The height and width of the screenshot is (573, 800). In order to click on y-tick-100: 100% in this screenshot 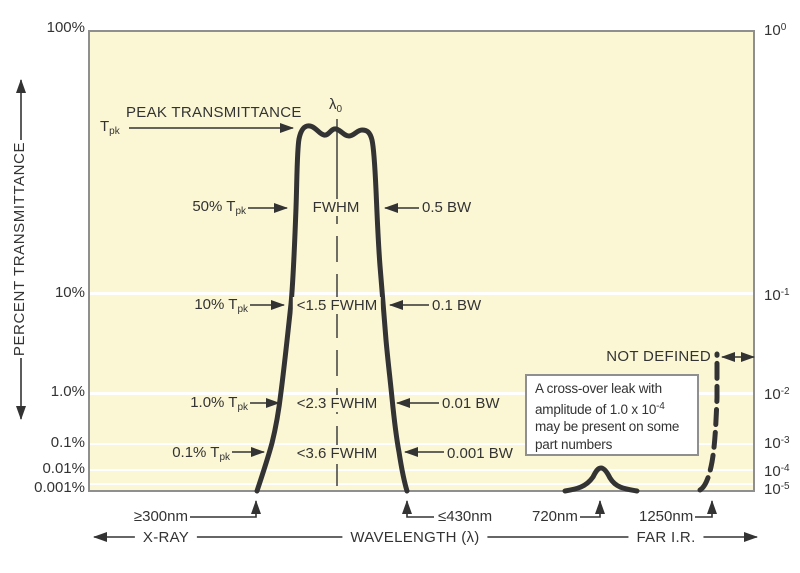, I will do `click(65, 27)`.